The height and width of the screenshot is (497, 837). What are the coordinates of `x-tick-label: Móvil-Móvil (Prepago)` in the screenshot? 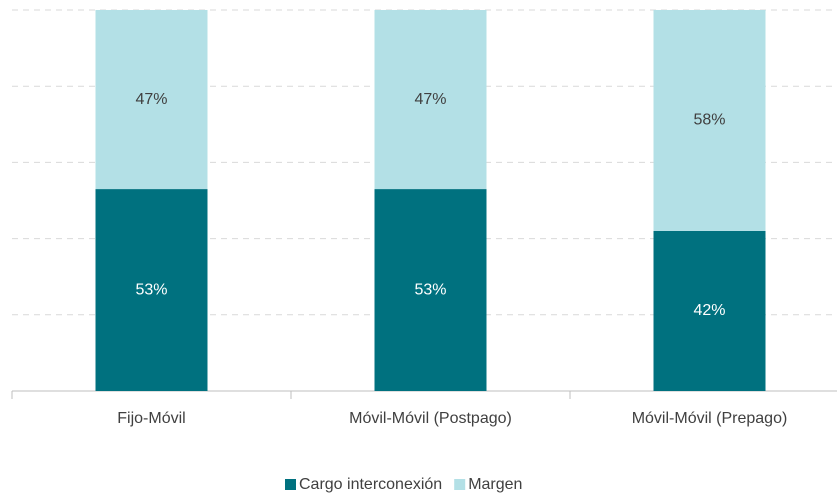 It's located at (710, 418).